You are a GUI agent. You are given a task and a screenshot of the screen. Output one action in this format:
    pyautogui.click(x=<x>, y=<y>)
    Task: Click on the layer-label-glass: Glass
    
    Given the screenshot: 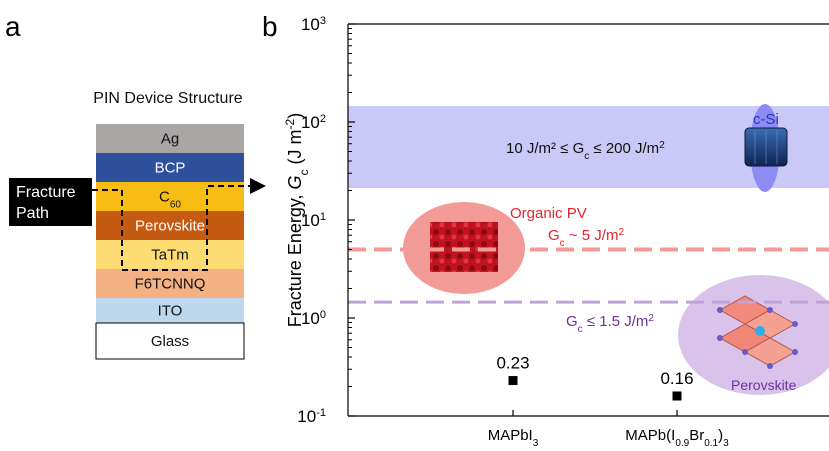 What is the action you would take?
    pyautogui.click(x=170, y=341)
    